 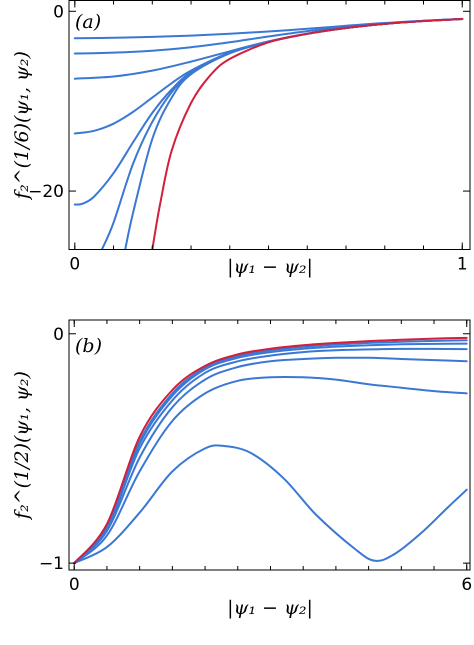 I want to click on panel-a-ytick-label: 0, so click(x=58, y=12).